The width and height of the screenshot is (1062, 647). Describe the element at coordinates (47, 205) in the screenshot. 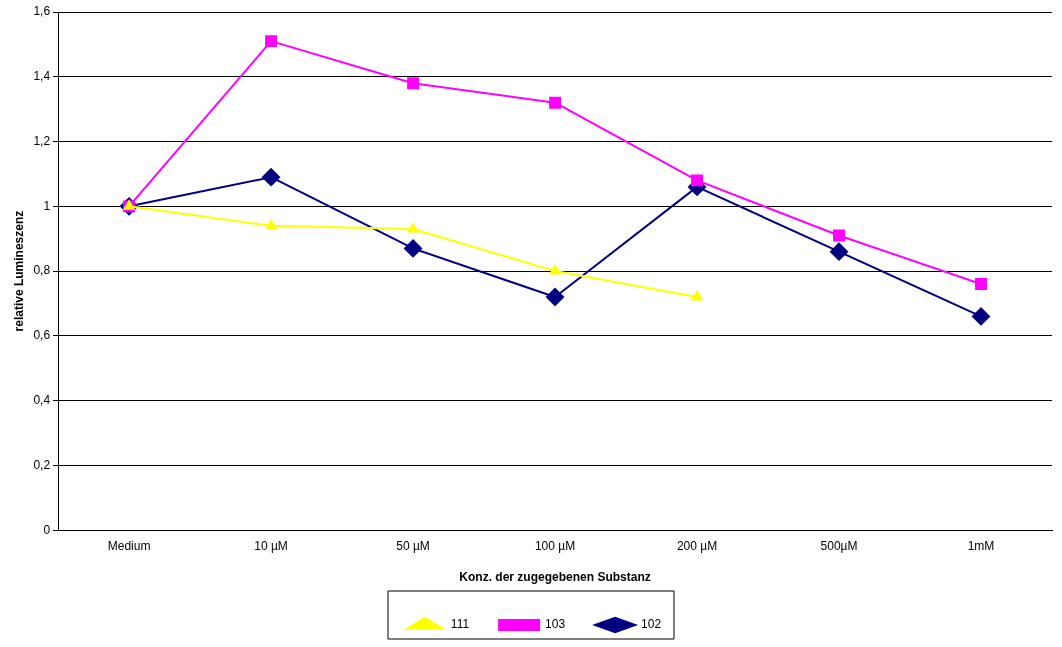

I see `y-tick-label: 1` at that location.